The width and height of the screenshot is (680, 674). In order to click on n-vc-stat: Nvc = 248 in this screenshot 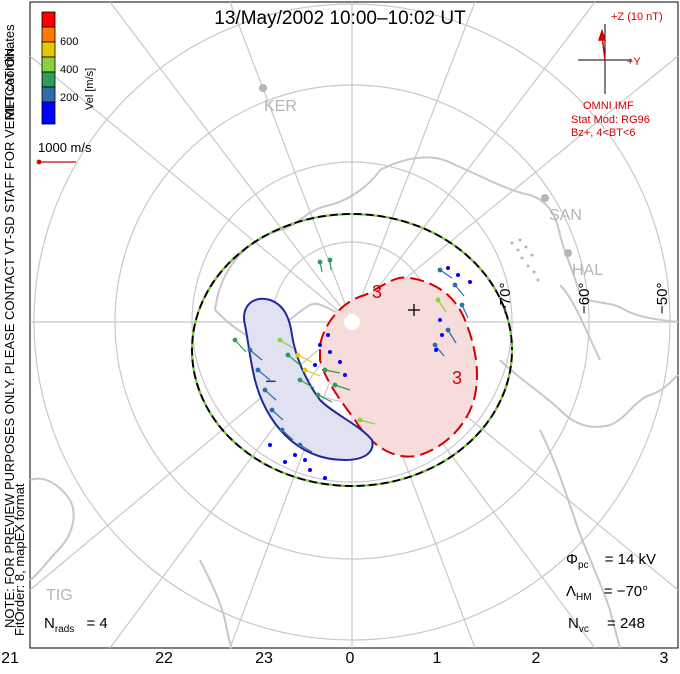, I will do `click(606, 625)`.